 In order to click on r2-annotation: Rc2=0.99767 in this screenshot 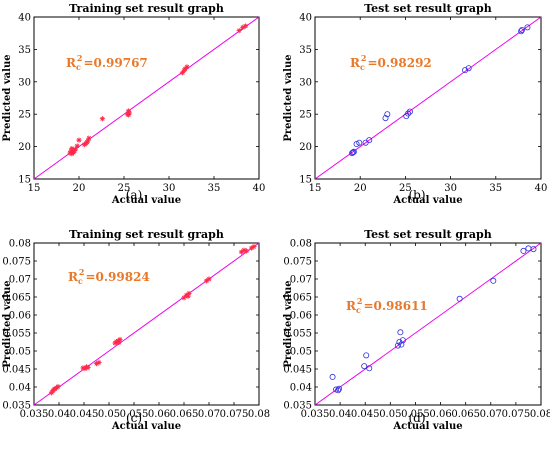, I will do `click(107, 62)`.